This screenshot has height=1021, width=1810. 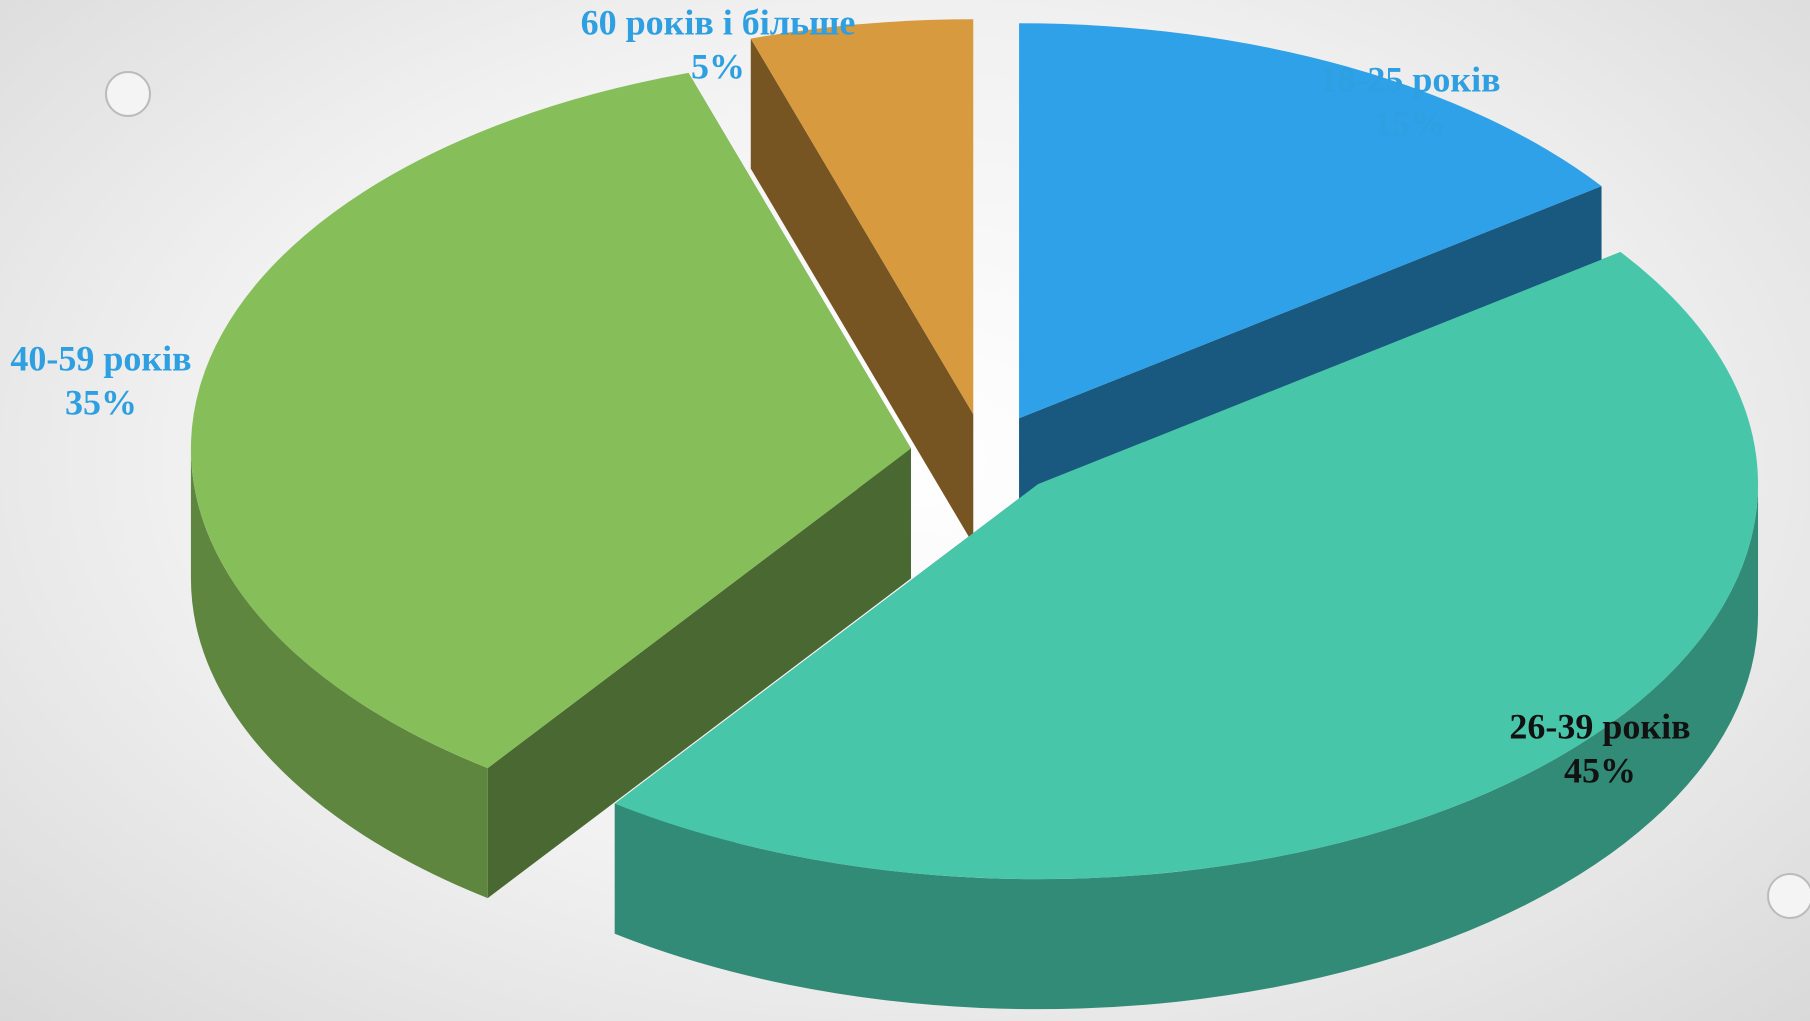 What do you see at coordinates (1599, 726) in the screenshot?
I see `slice-label: 26-39 років` at bounding box center [1599, 726].